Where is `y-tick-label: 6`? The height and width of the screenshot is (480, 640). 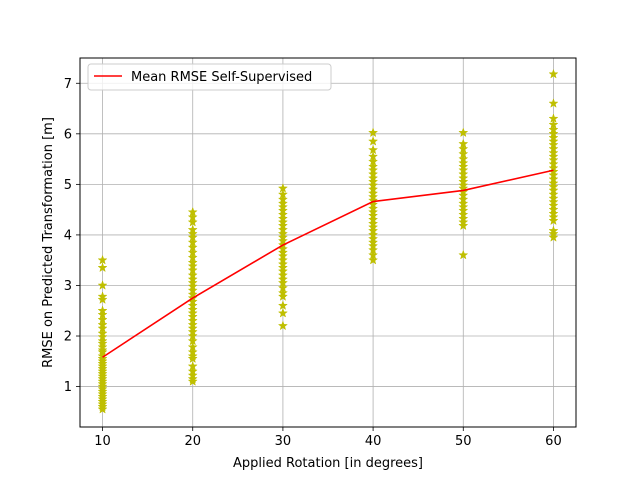
y-tick-label: 6 is located at coordinates (68, 134).